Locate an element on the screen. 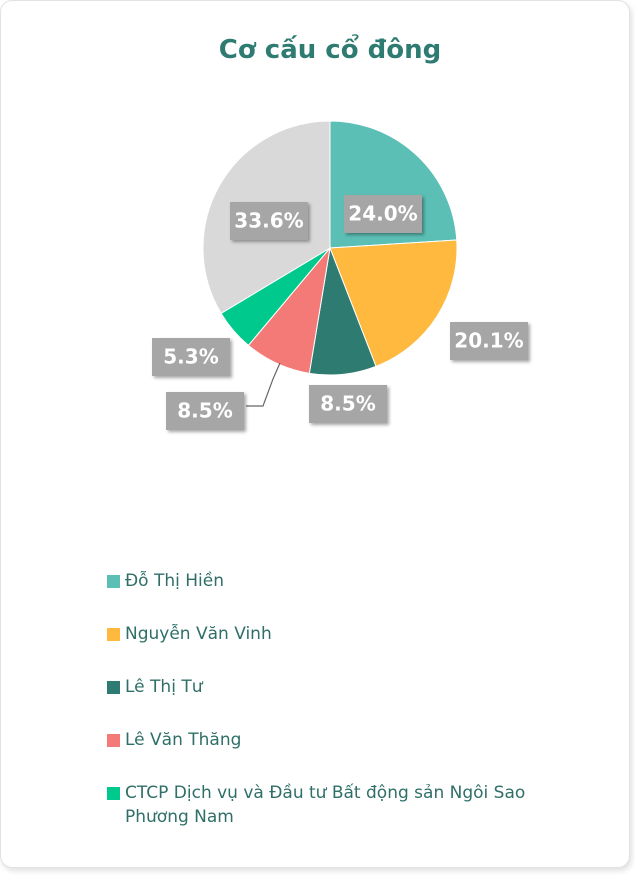 Image resolution: width=635 pixels, height=876 pixels. pie-slice is located at coordinates (393, 303).